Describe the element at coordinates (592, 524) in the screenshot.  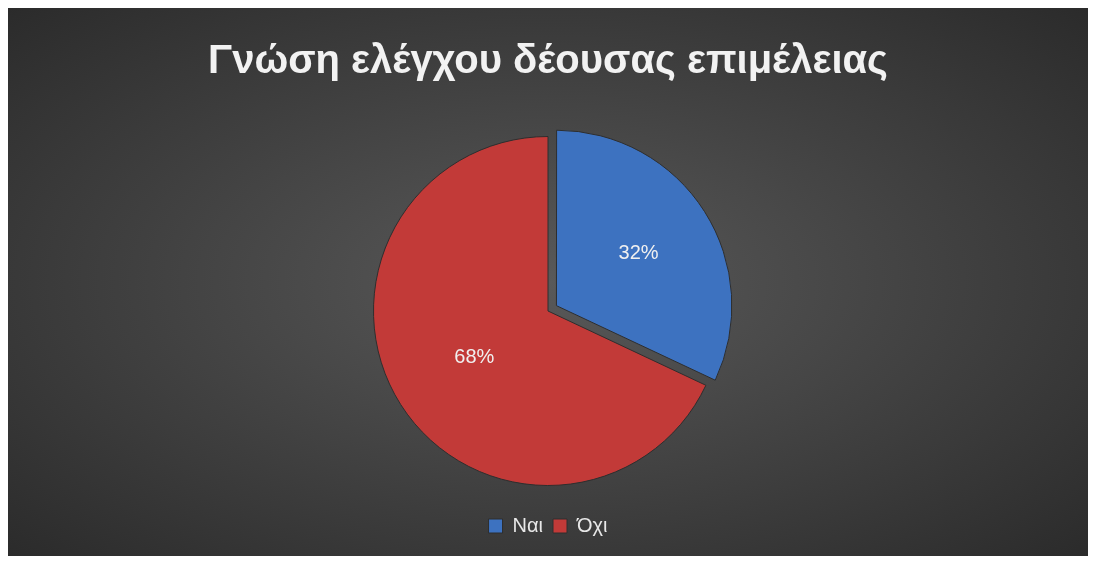
I see `legend-label: Όχι` at that location.